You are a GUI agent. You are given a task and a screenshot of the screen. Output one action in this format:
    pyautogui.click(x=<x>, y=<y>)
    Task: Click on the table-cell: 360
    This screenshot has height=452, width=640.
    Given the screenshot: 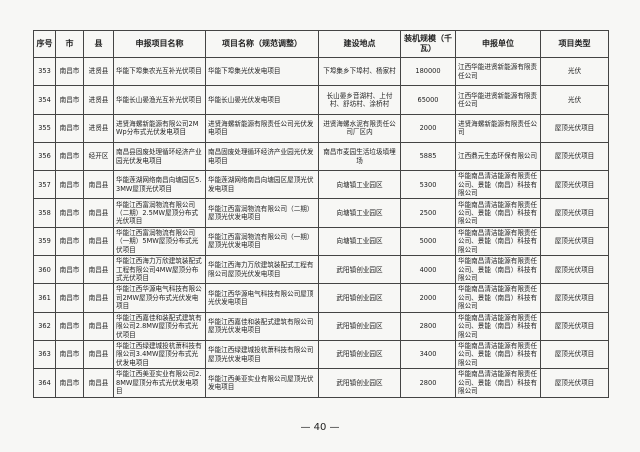 What is the action you would take?
    pyautogui.click(x=44, y=270)
    